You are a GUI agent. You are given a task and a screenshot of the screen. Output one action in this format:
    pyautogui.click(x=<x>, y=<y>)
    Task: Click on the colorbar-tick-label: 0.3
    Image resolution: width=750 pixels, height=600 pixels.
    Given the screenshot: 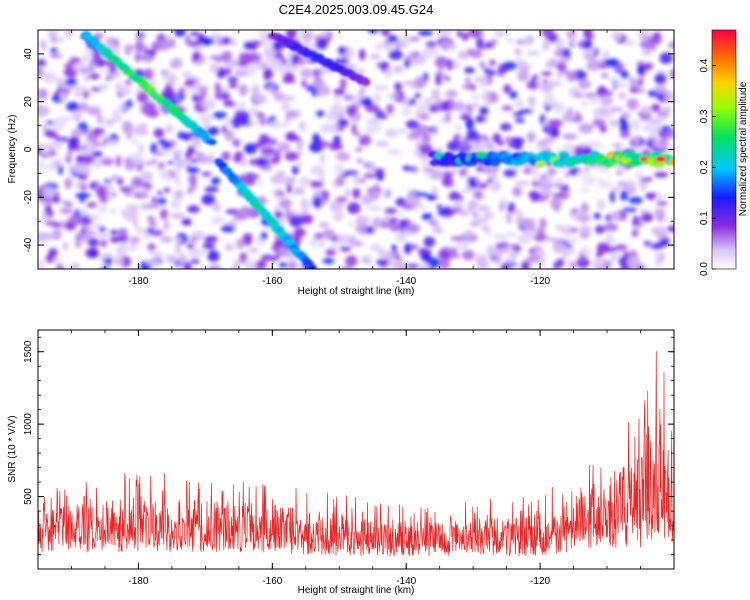 What is the action you would take?
    pyautogui.click(x=704, y=116)
    